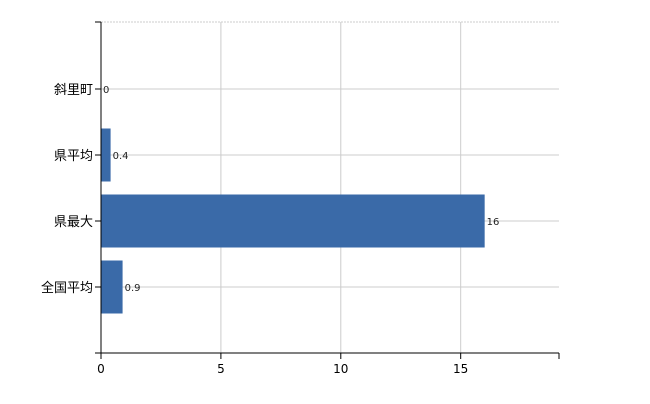 This screenshot has width=650, height=404. Describe the element at coordinates (73, 156) in the screenshot. I see `category-label: 県平均` at that location.